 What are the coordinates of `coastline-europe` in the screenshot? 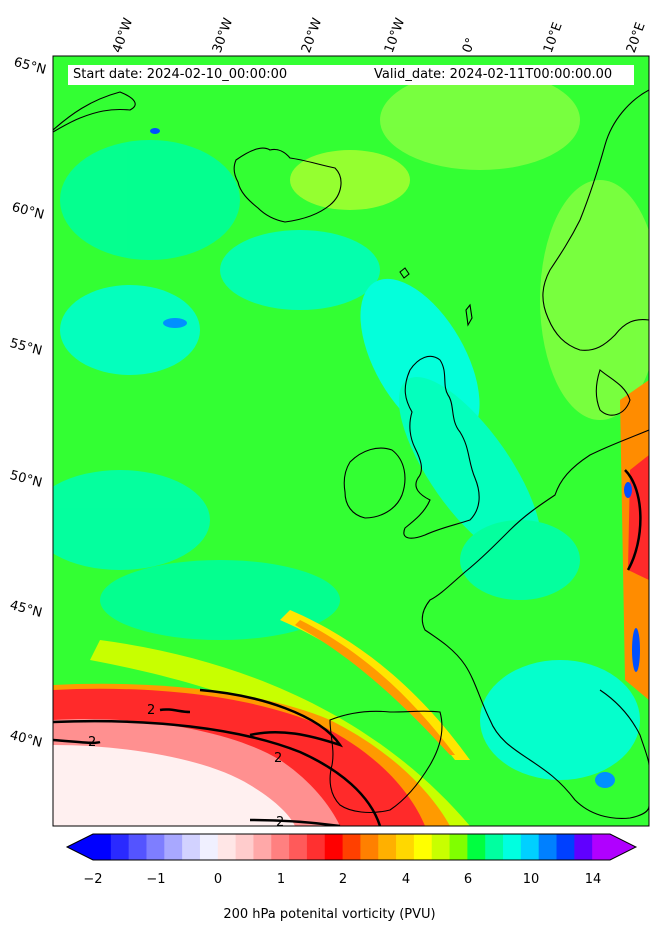 It's located at (535, 624).